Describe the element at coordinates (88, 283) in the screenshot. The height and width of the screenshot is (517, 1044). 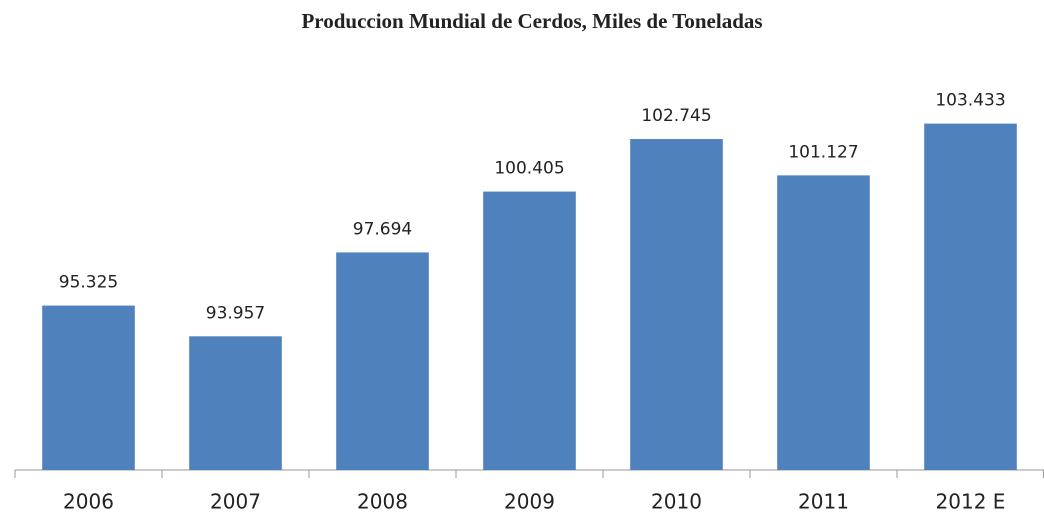
I see `data-label: 95.325` at that location.